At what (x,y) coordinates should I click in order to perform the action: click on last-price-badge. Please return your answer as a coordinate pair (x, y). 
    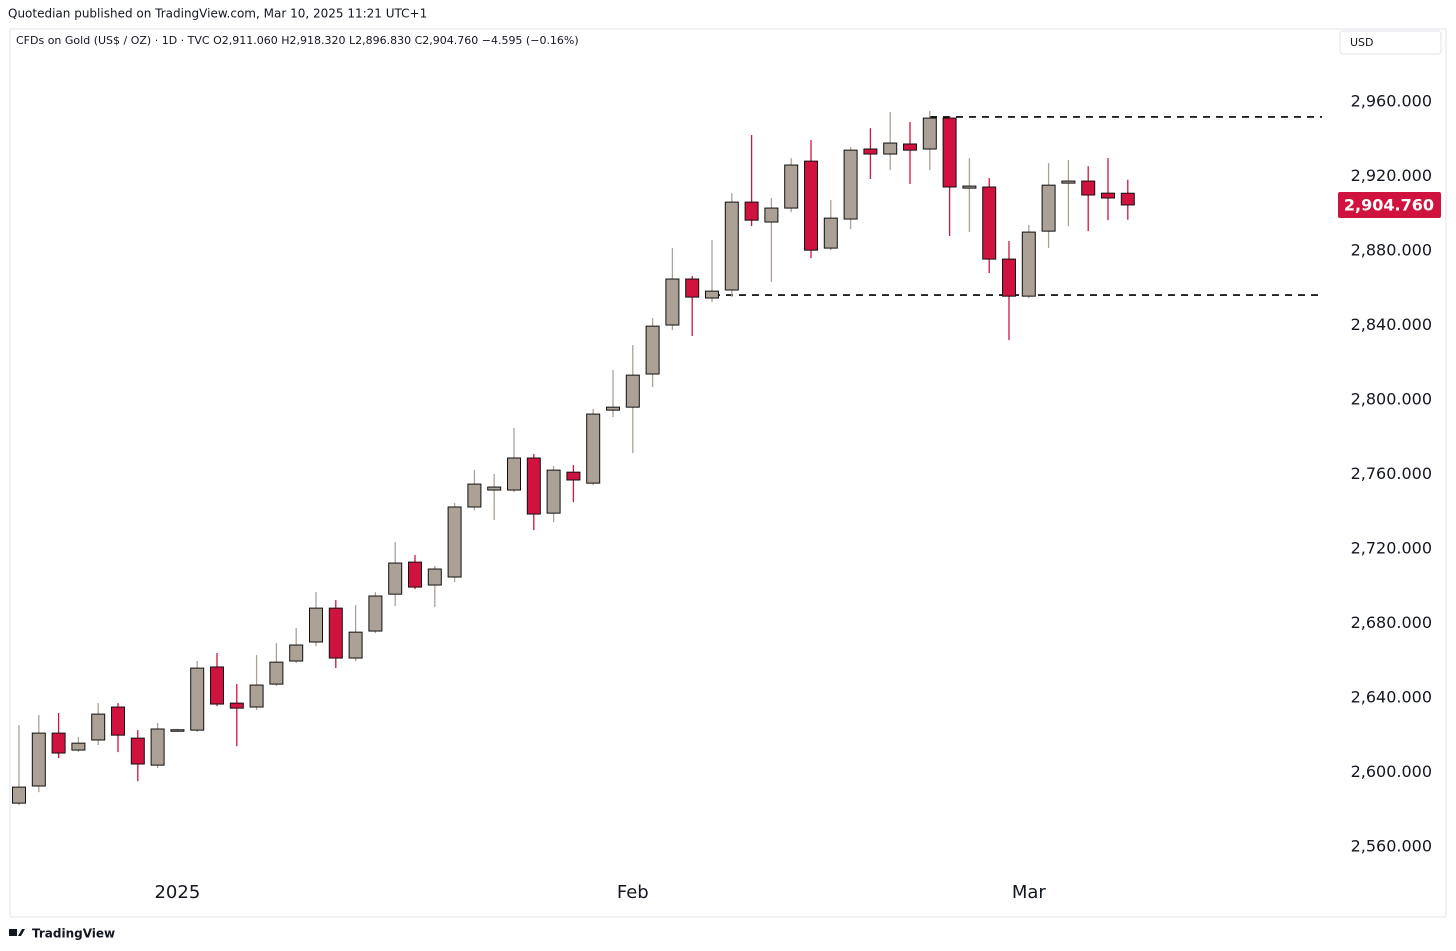
    Looking at the image, I should click on (1389, 204).